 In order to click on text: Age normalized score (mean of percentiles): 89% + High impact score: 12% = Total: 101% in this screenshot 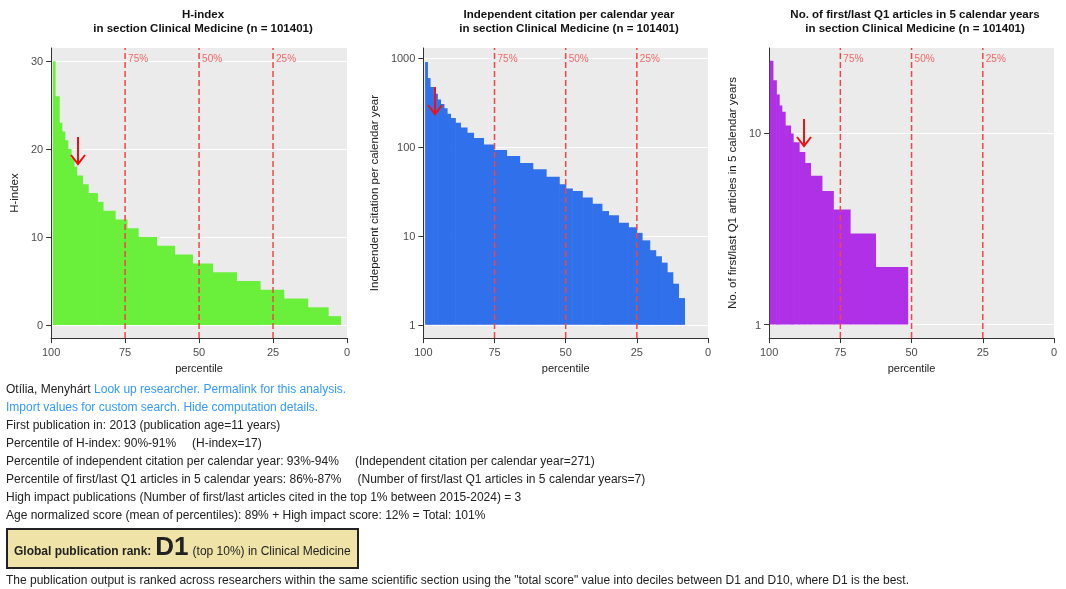, I will do `click(246, 515)`.